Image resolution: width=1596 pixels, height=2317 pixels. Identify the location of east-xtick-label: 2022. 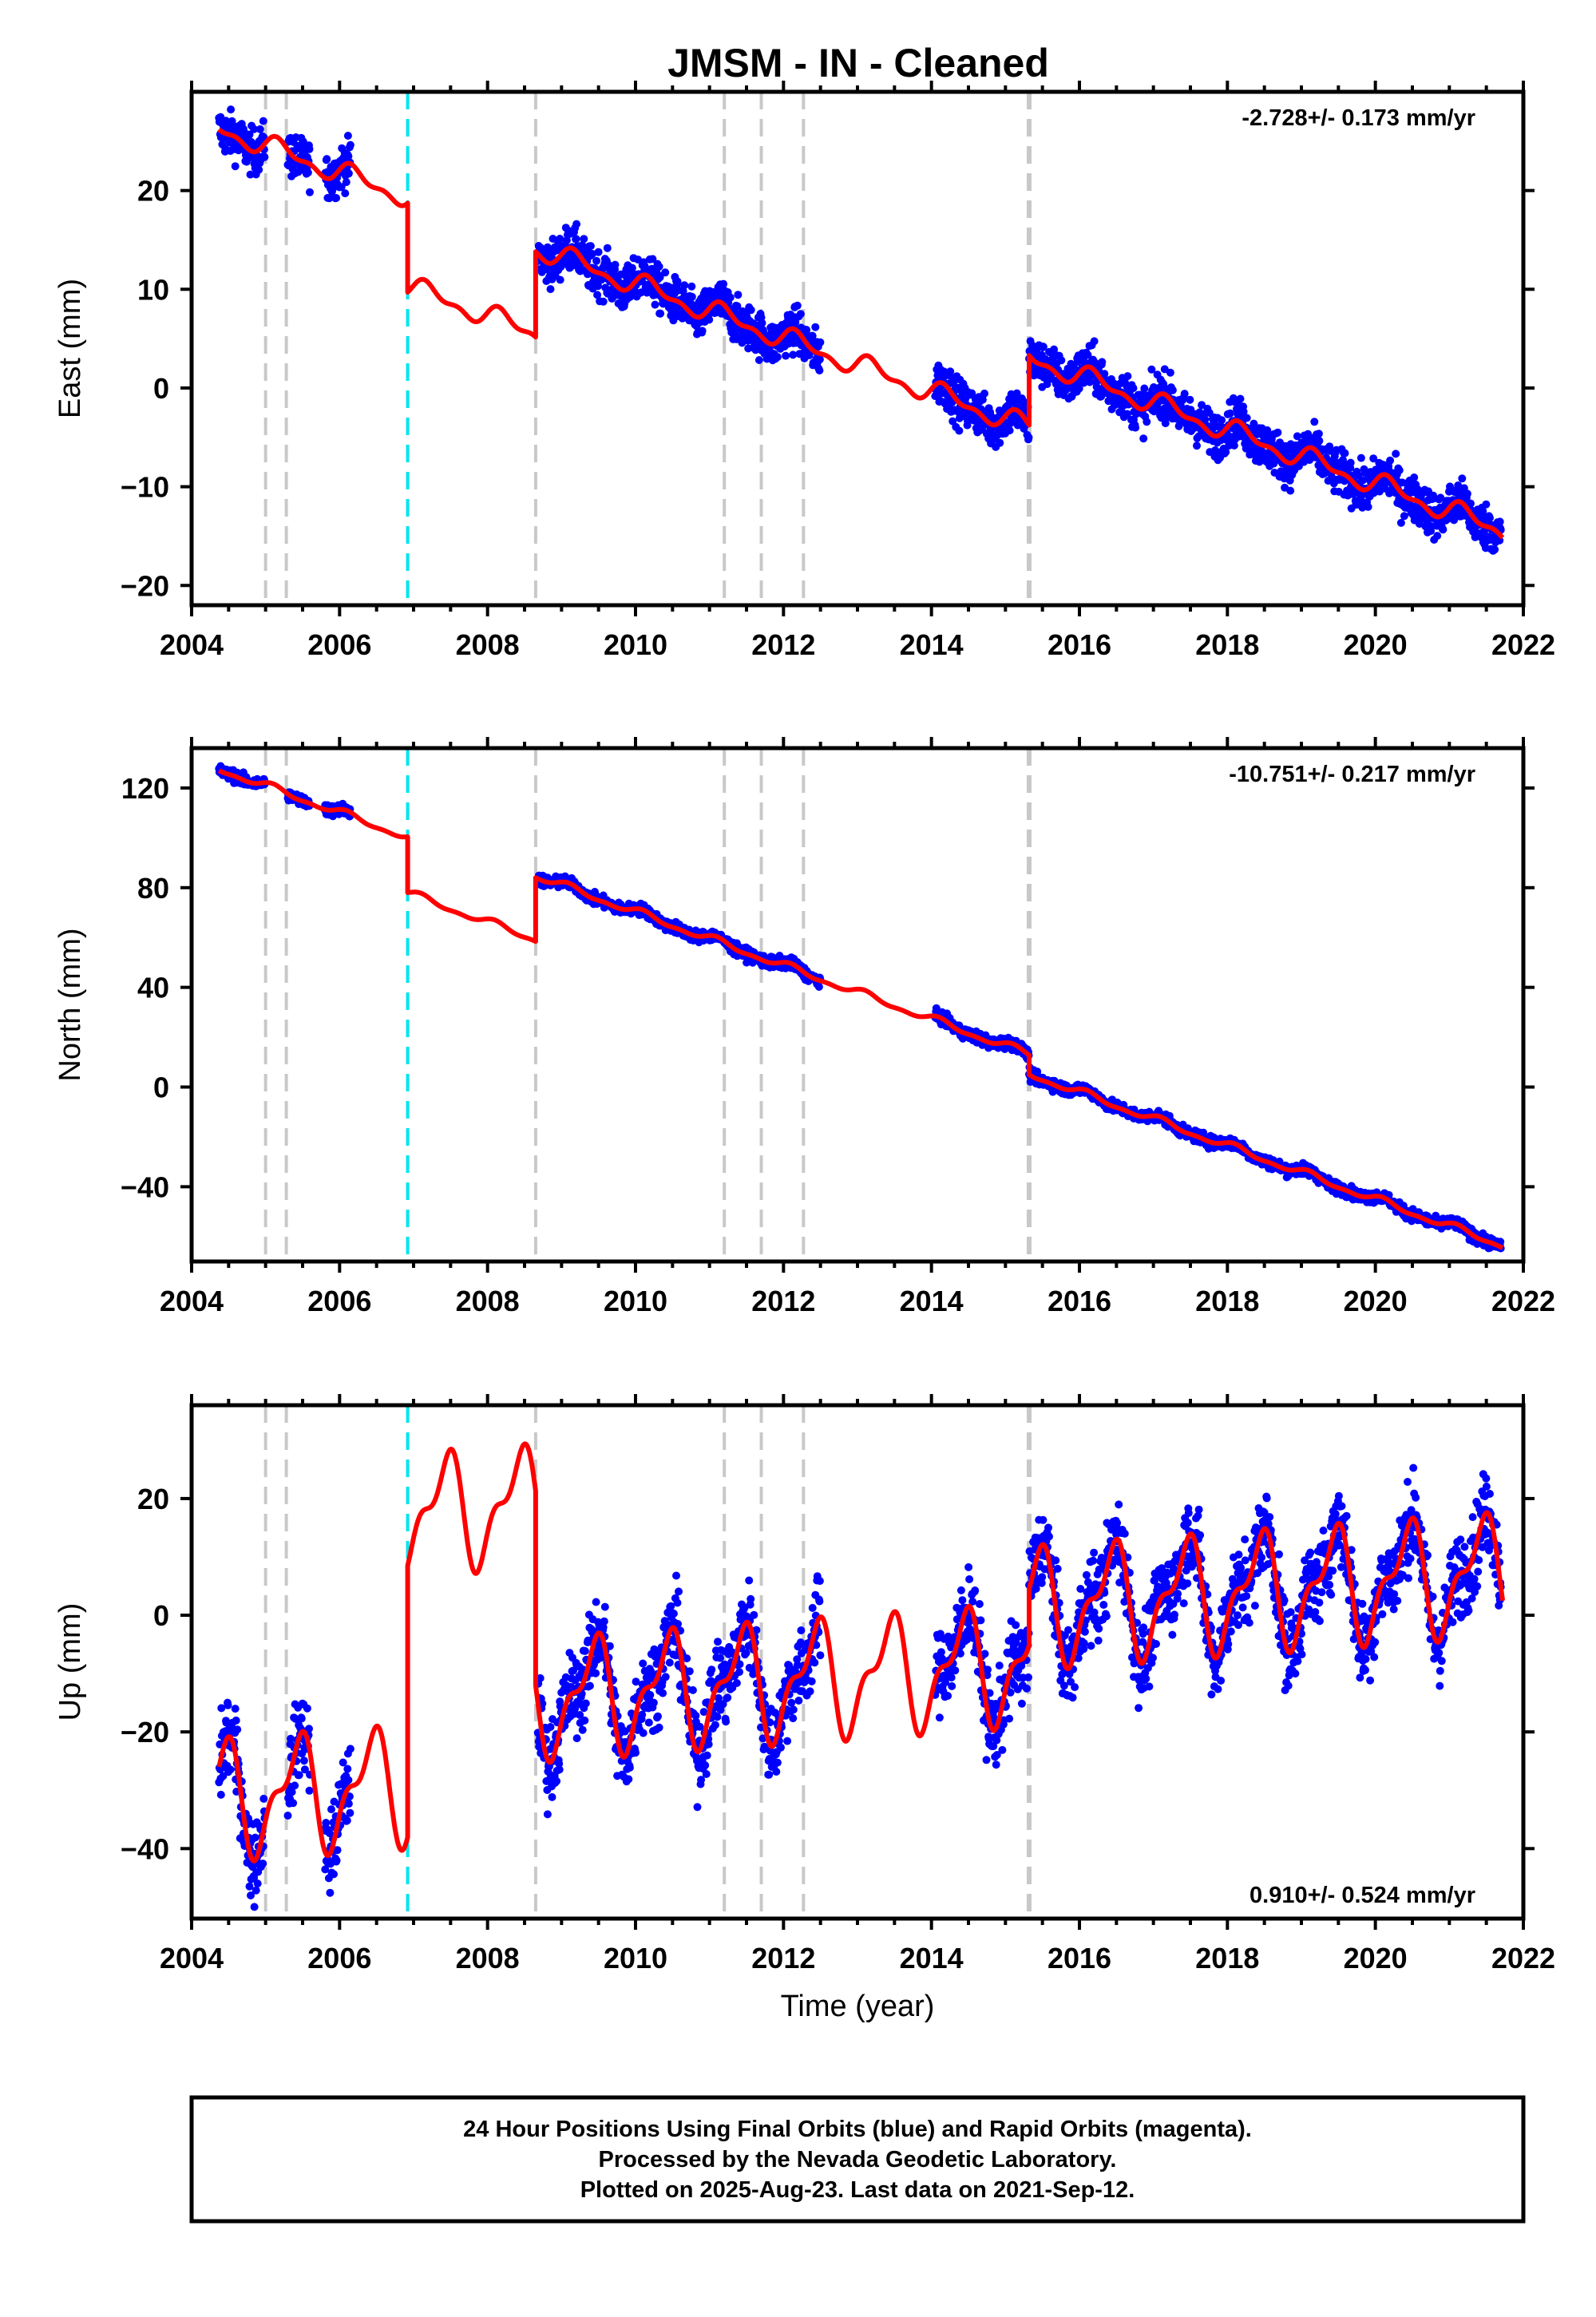
(1523, 644).